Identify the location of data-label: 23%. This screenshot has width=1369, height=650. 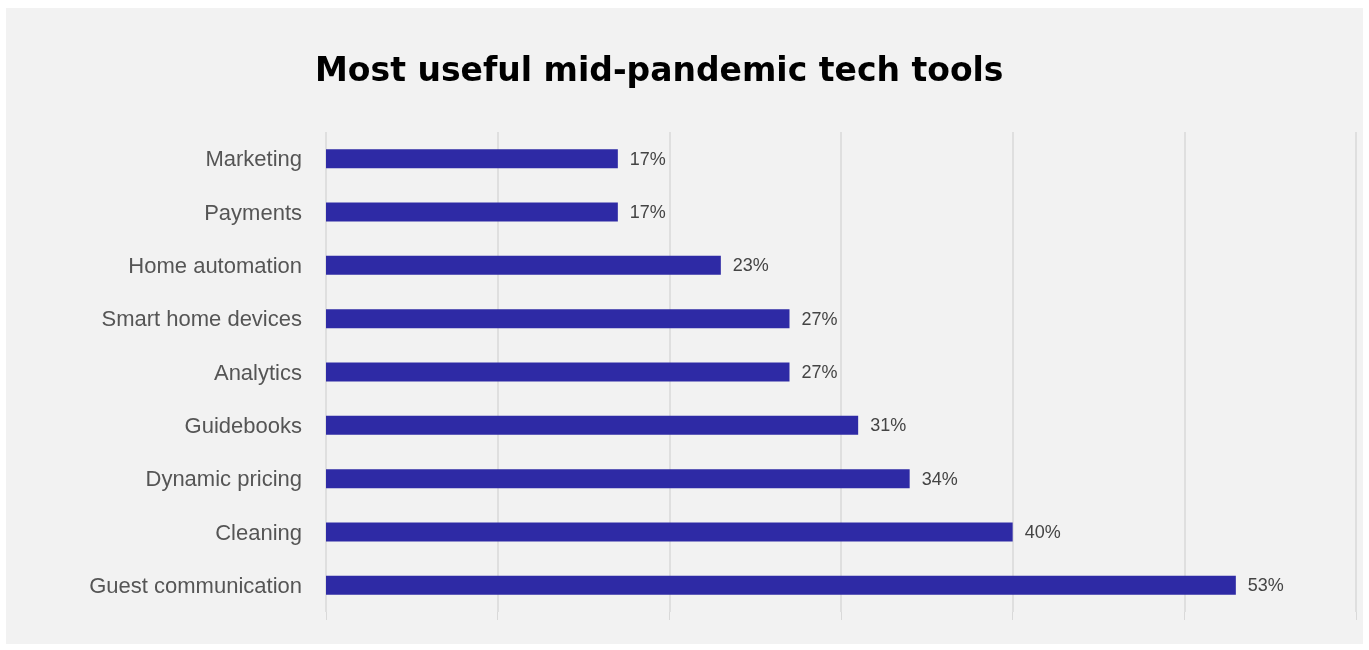
(750, 265).